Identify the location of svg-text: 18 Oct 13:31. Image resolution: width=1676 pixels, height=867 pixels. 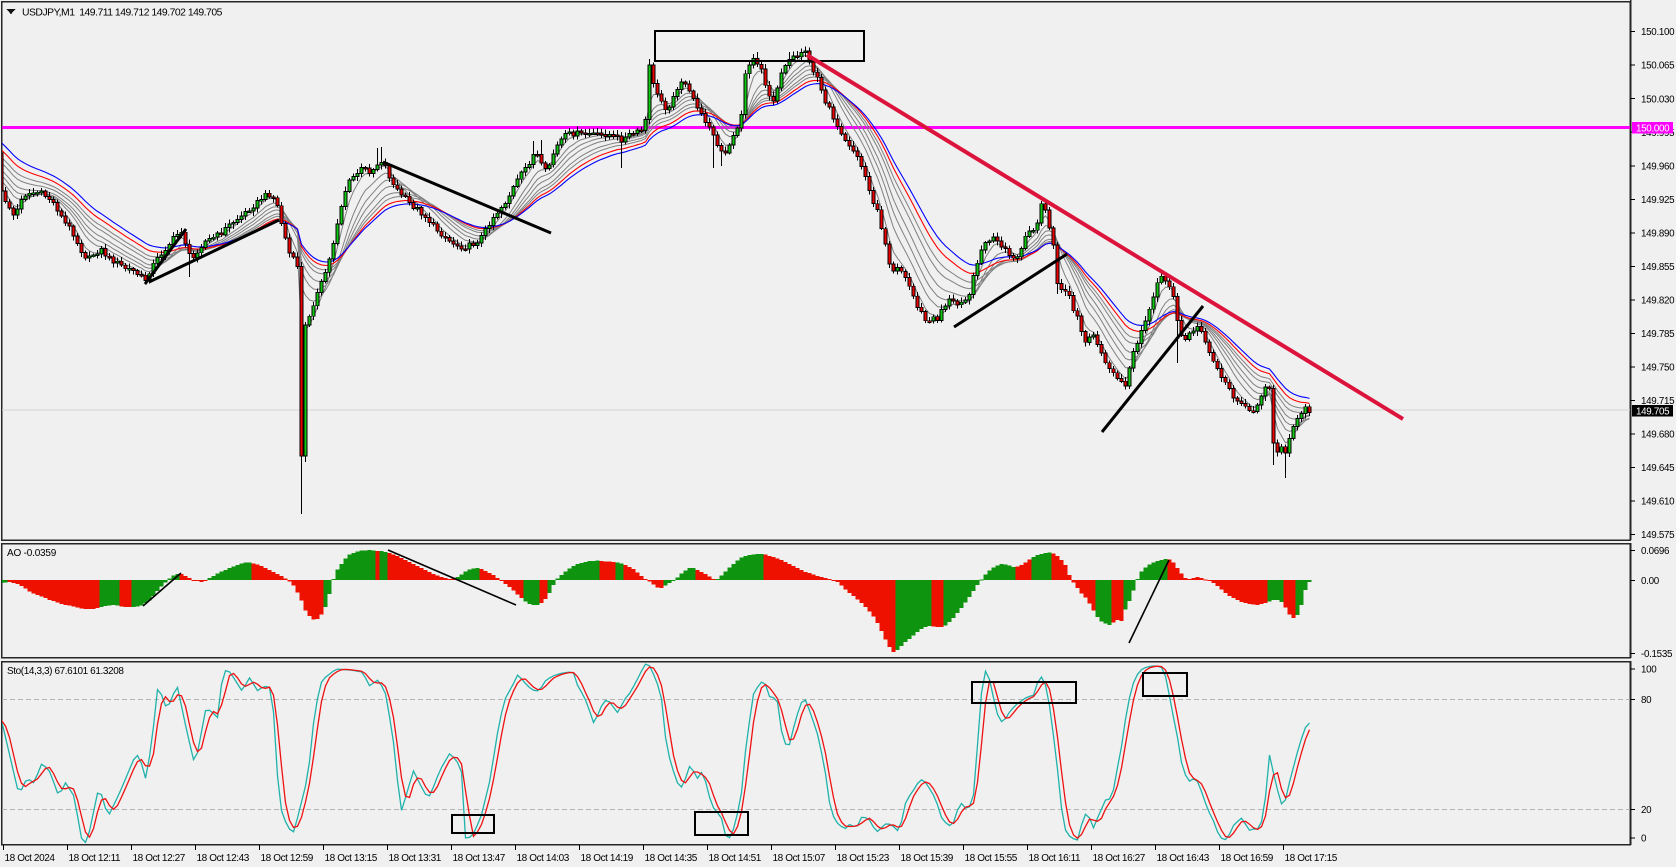
(415, 858).